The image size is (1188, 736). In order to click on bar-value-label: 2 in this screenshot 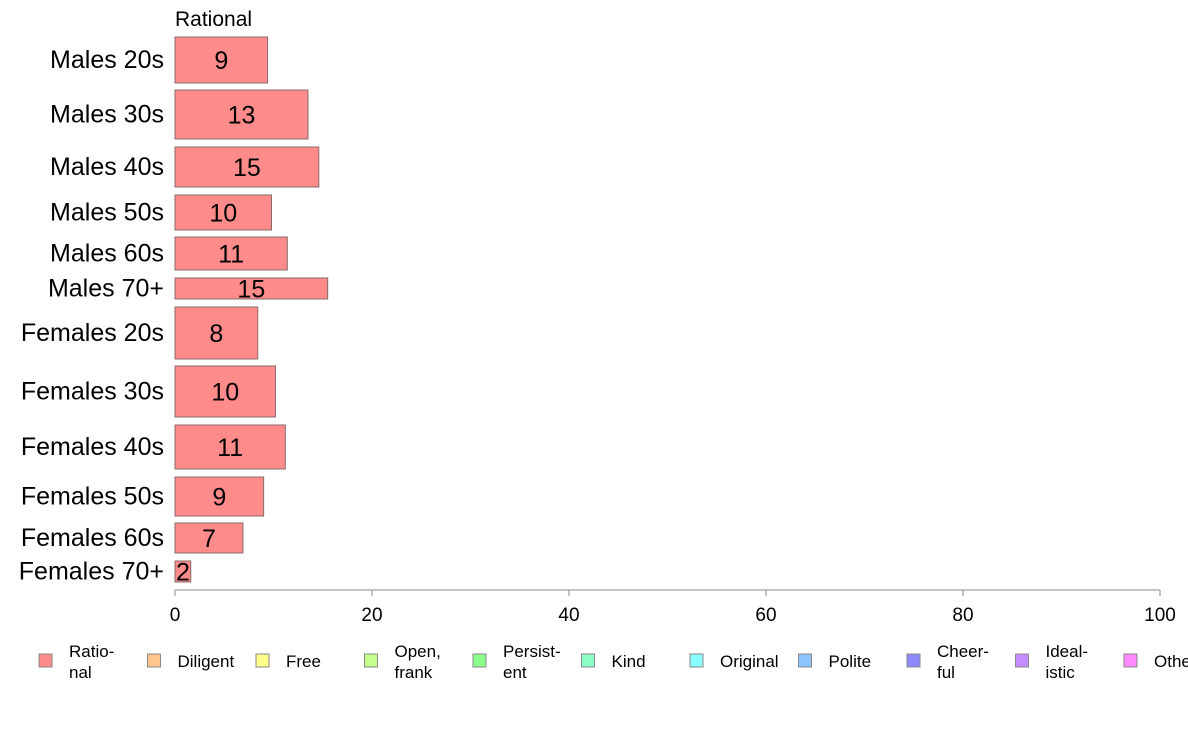, I will do `click(183, 573)`.